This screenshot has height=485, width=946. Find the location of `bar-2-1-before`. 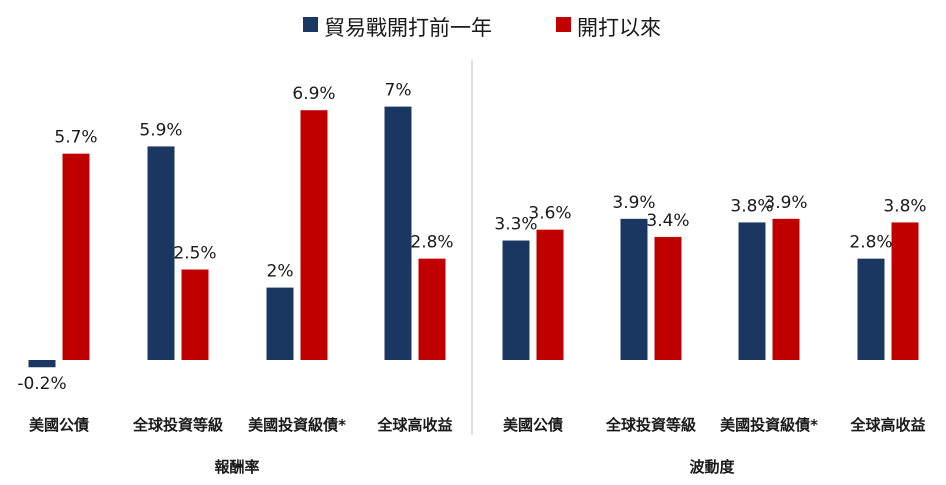

bar-2-1-before is located at coordinates (516, 300).